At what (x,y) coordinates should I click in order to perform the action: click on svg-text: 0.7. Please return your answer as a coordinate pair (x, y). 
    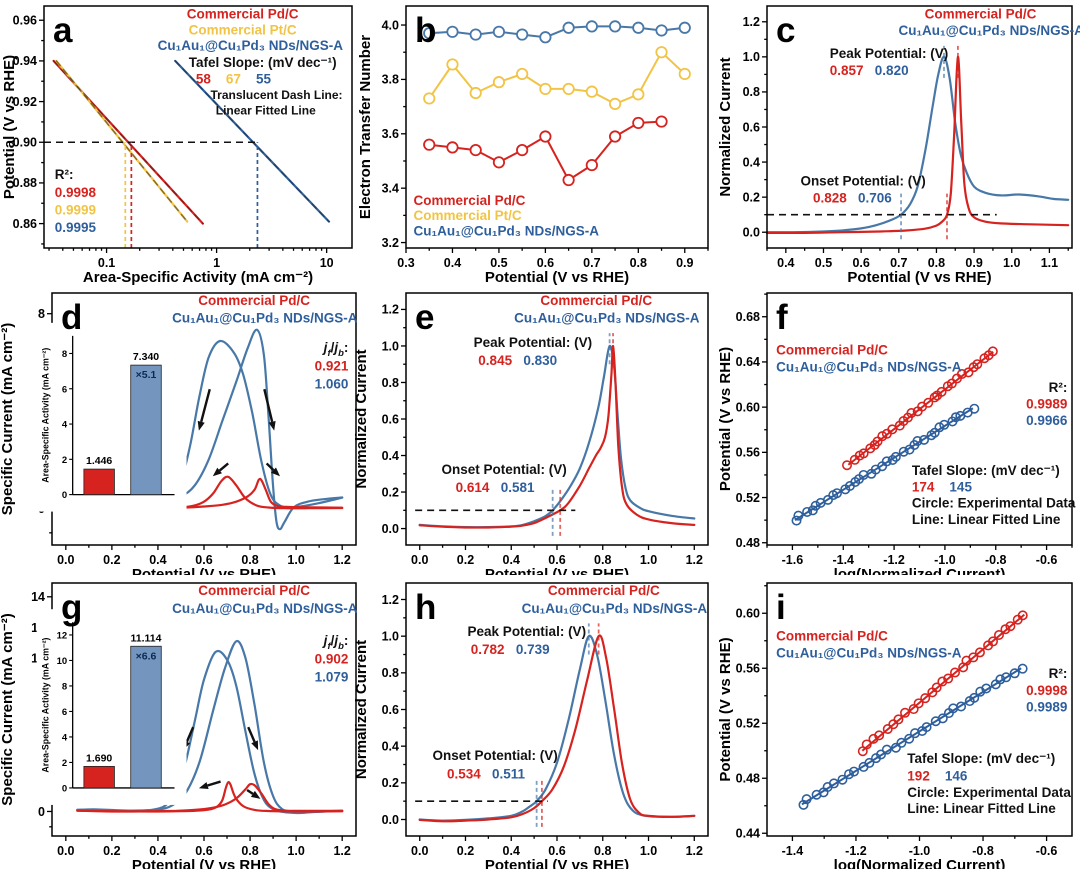
    Looking at the image, I should click on (898, 263).